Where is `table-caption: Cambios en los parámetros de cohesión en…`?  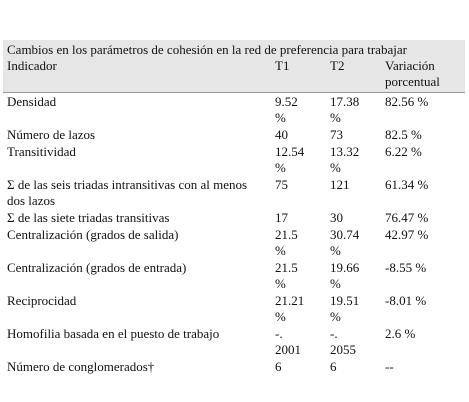 table-caption: Cambios en los parámetros de cohesión en… is located at coordinates (234, 49).